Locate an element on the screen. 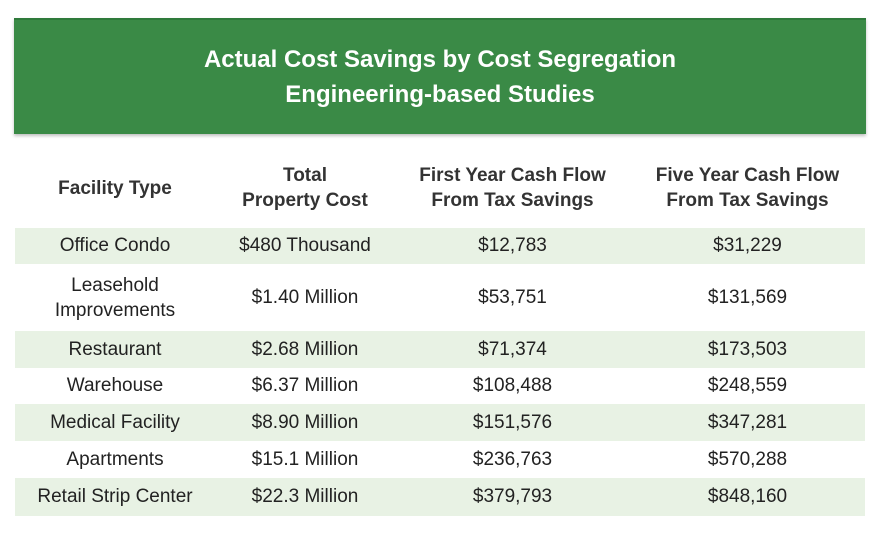 The height and width of the screenshot is (539, 882). cost-cell: $15.1 Million is located at coordinates (305, 459).